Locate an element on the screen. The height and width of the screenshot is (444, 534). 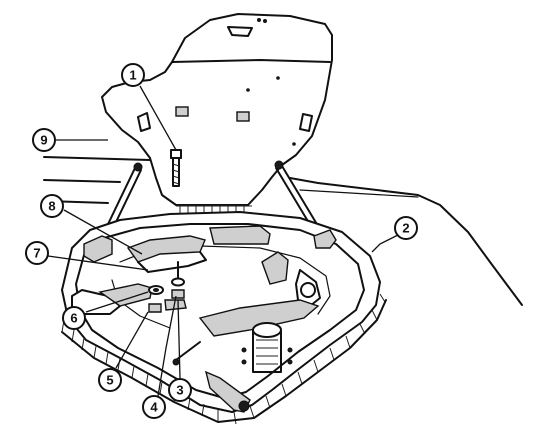
callout-7: 7 is located at coordinates (37, 253).